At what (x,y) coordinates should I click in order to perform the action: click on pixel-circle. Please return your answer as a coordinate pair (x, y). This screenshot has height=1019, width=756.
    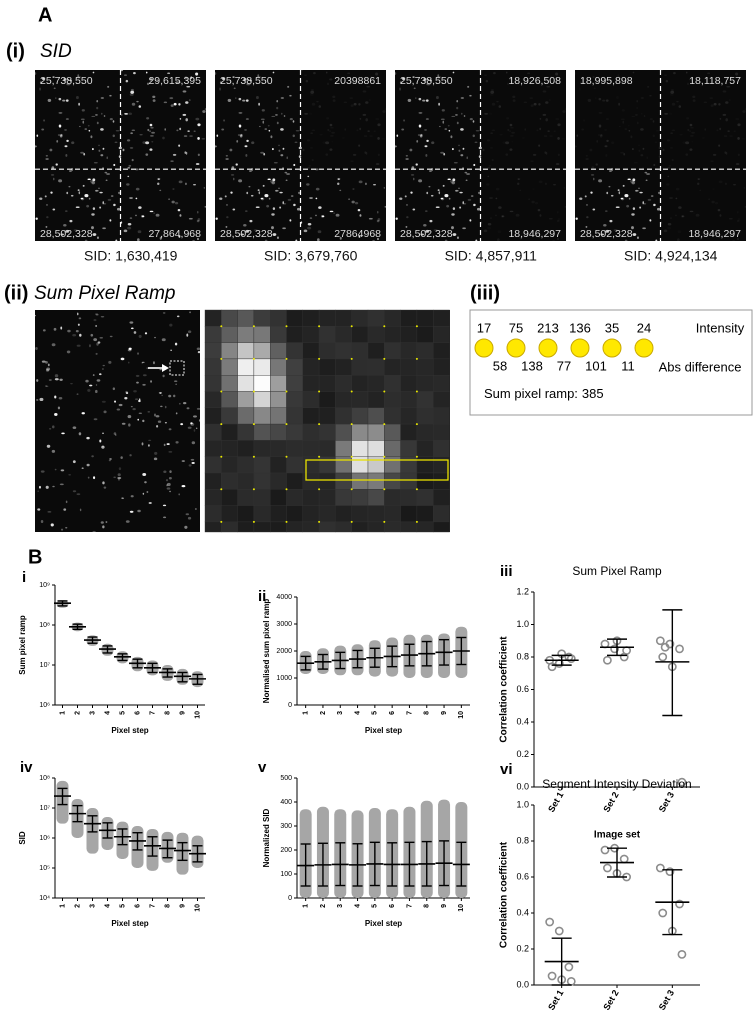
    Looking at the image, I should click on (516, 348).